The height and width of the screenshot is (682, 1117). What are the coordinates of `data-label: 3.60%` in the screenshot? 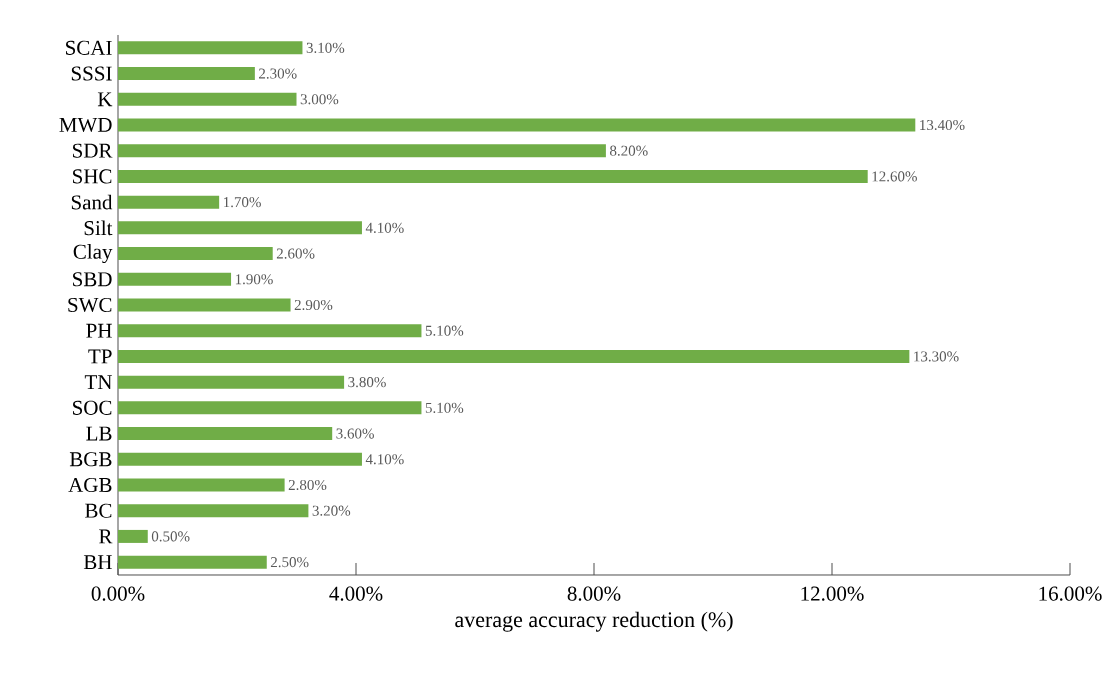 It's located at (355, 433).